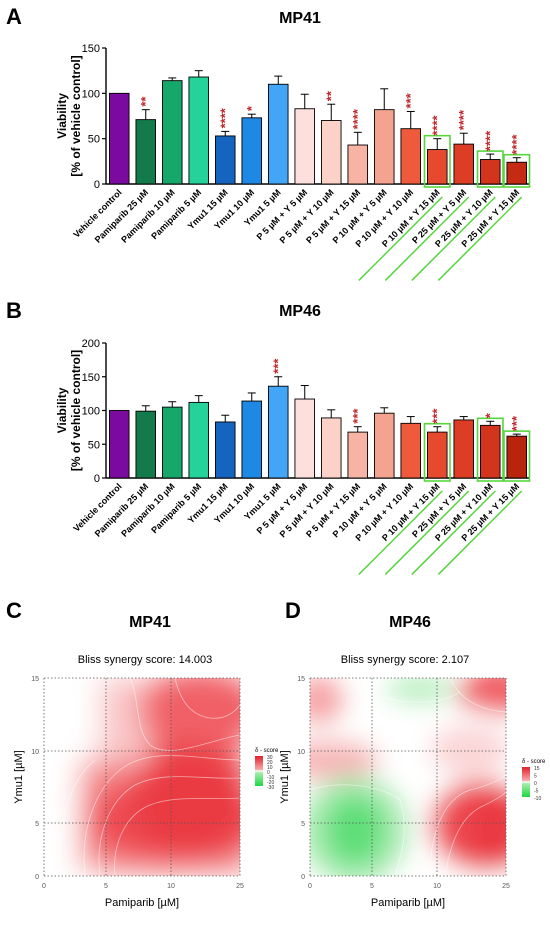  I want to click on y-tick-label: 200, so click(91, 344).